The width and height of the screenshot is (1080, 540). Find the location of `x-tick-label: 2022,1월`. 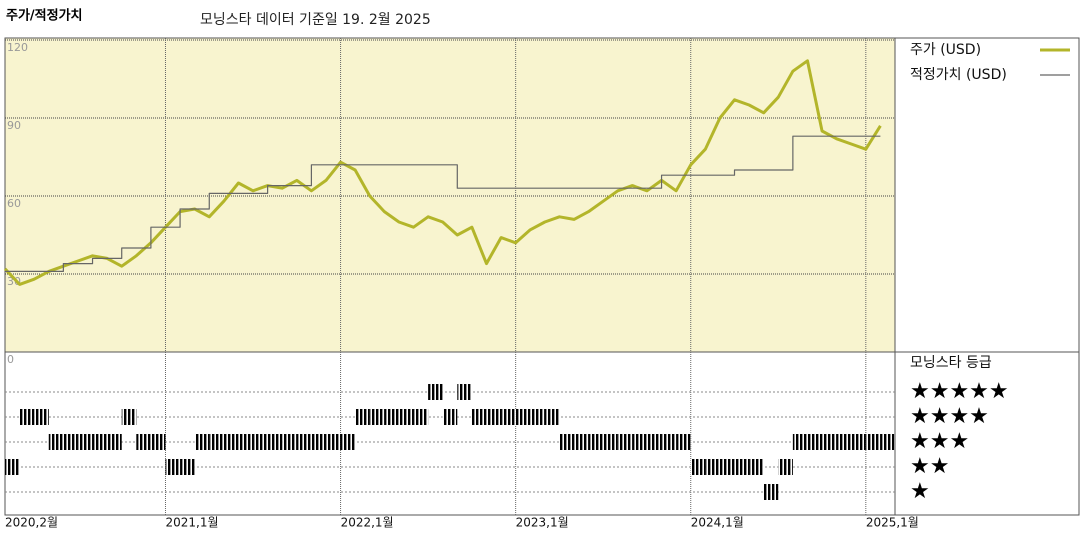

x-tick-label: 2022,1월 is located at coordinates (367, 523).